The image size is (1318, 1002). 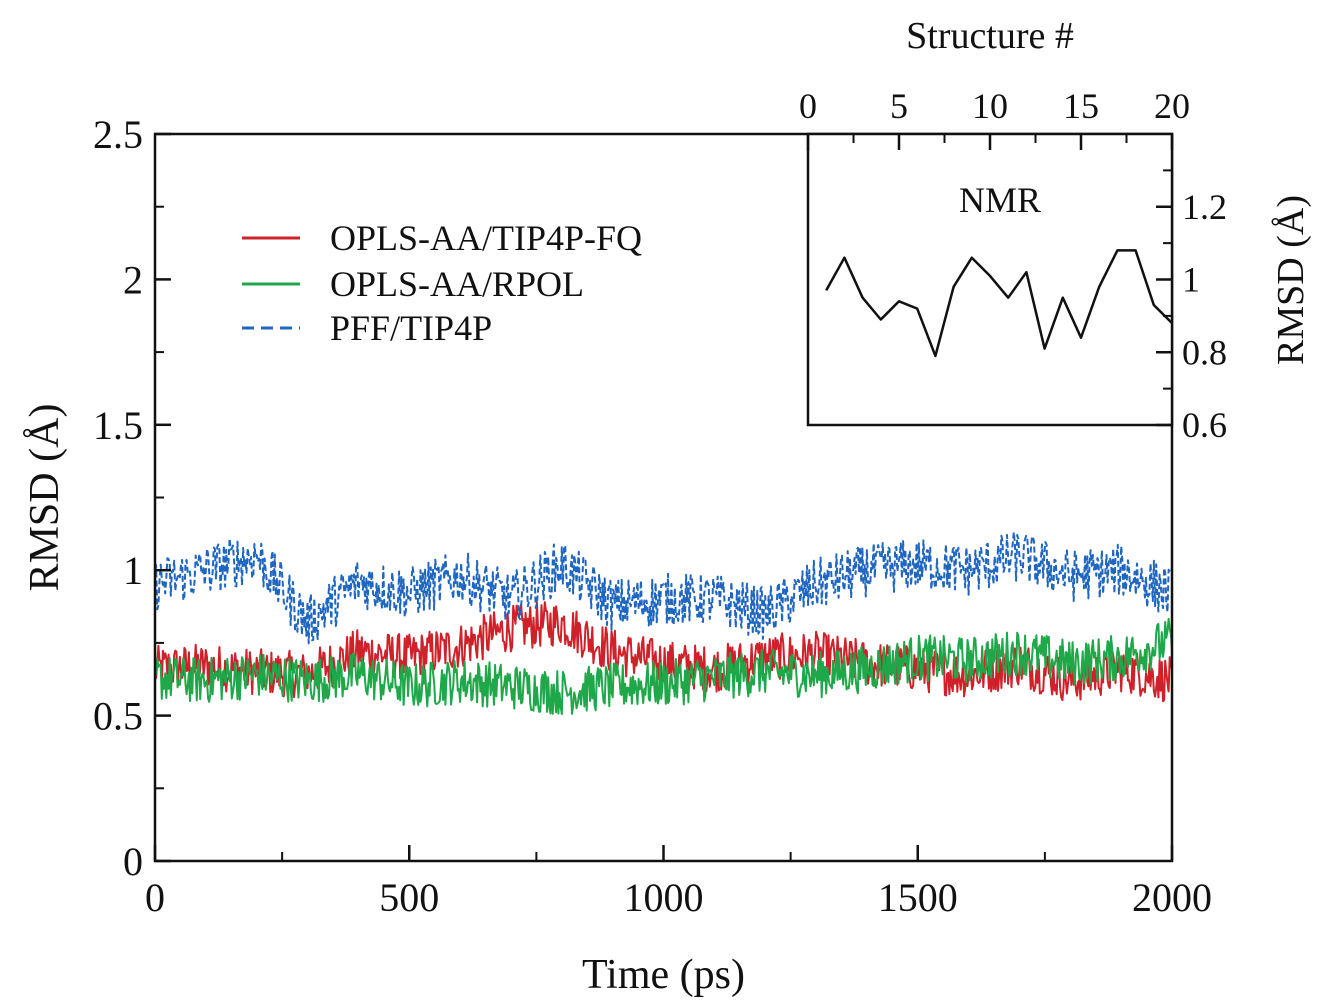 I want to click on x-tick-label: 2000, so click(x=1172, y=897).